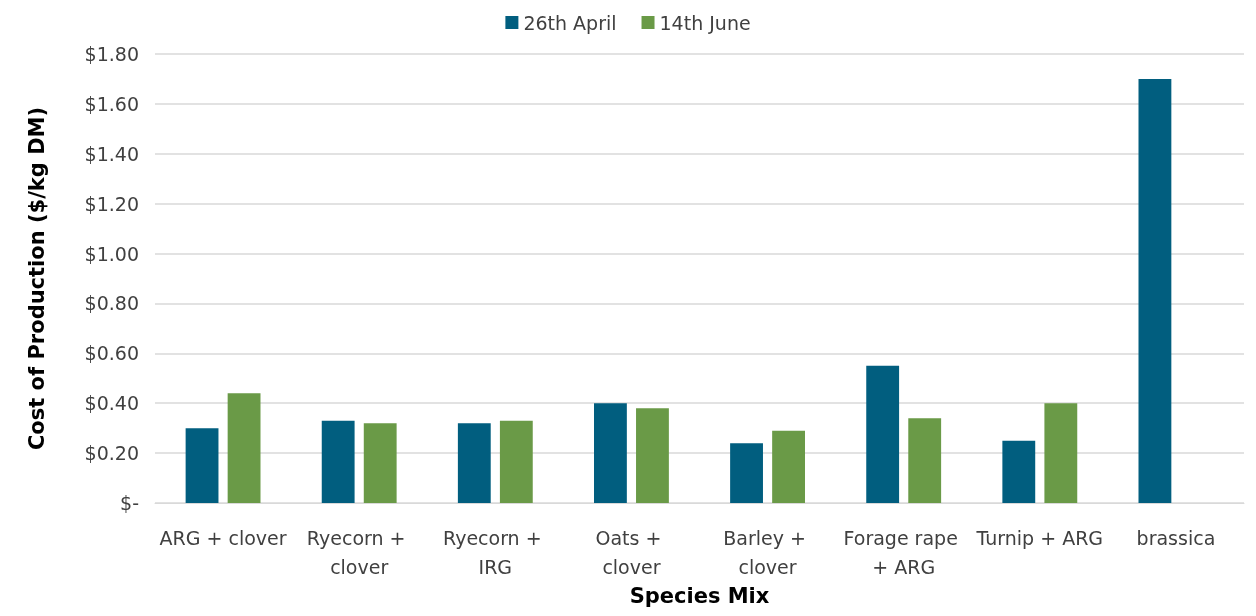  Describe the element at coordinates (111, 403) in the screenshot. I see `y-tick-label: $0.40` at that location.